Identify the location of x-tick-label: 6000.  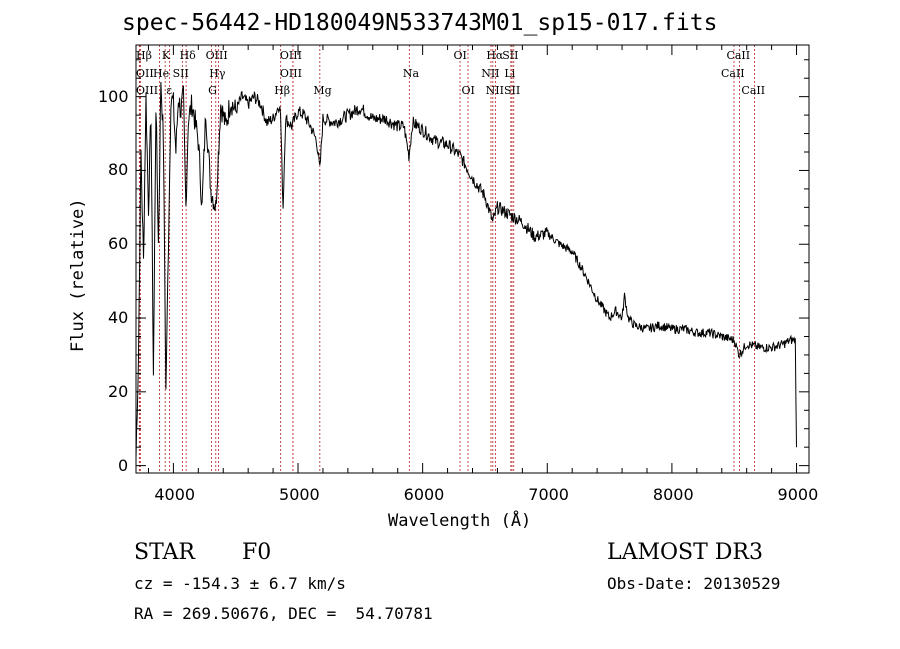
(424, 494).